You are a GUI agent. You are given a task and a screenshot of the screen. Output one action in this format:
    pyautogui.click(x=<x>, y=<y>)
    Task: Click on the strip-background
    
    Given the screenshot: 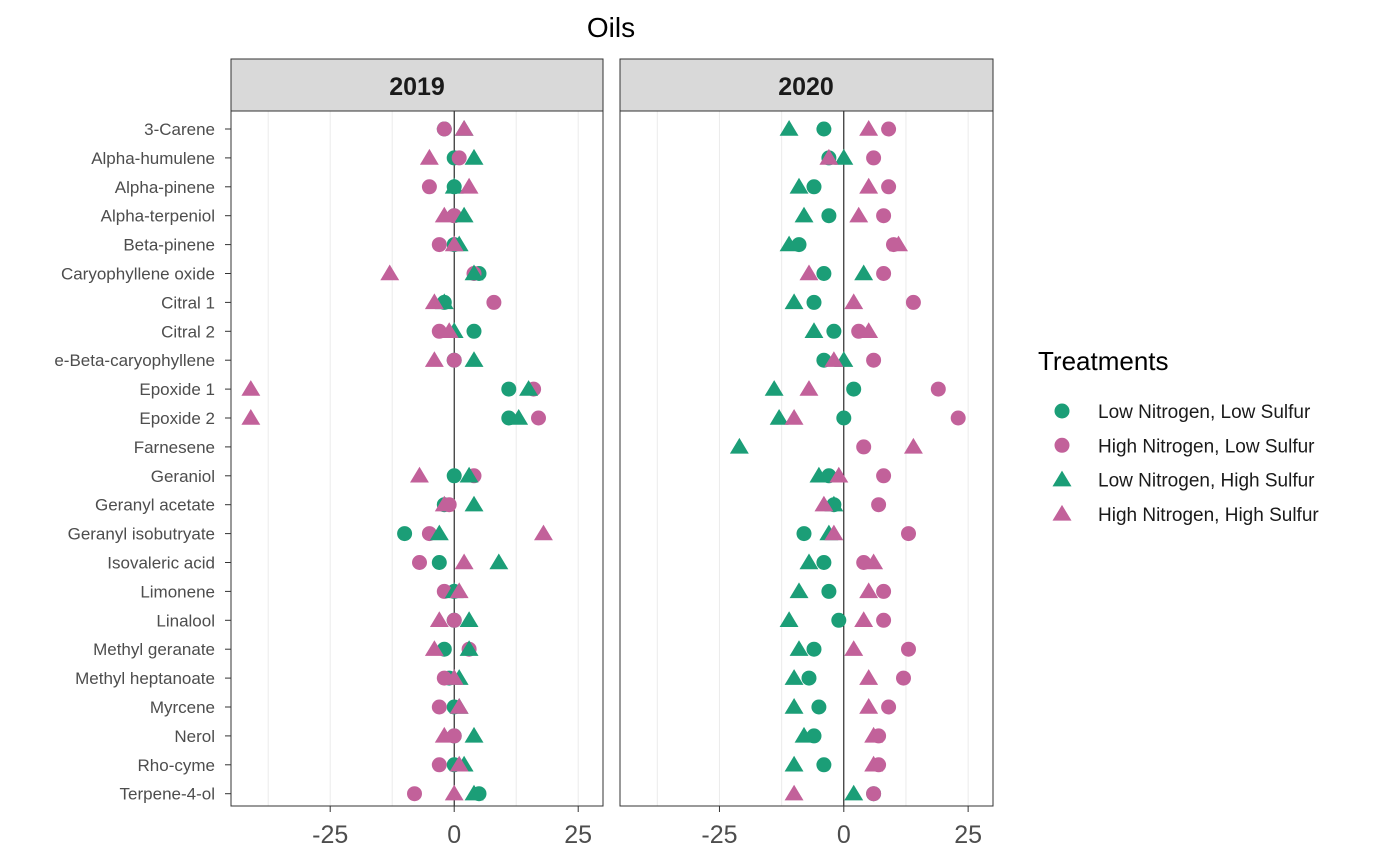 What is the action you would take?
    pyautogui.click(x=417, y=85)
    